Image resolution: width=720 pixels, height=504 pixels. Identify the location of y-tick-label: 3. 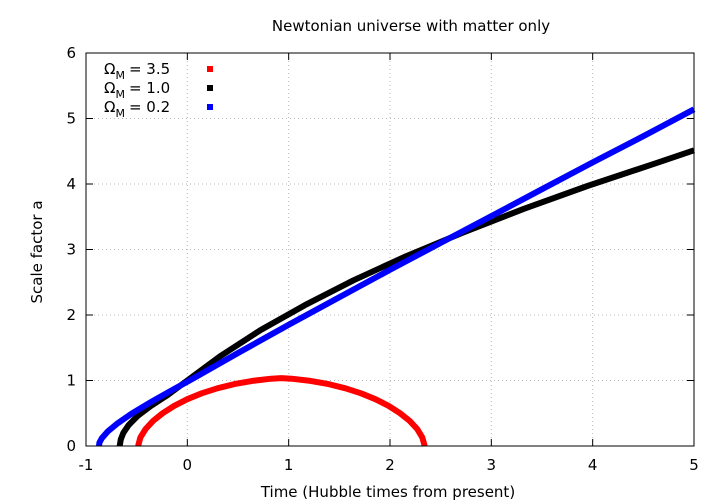
(71, 250).